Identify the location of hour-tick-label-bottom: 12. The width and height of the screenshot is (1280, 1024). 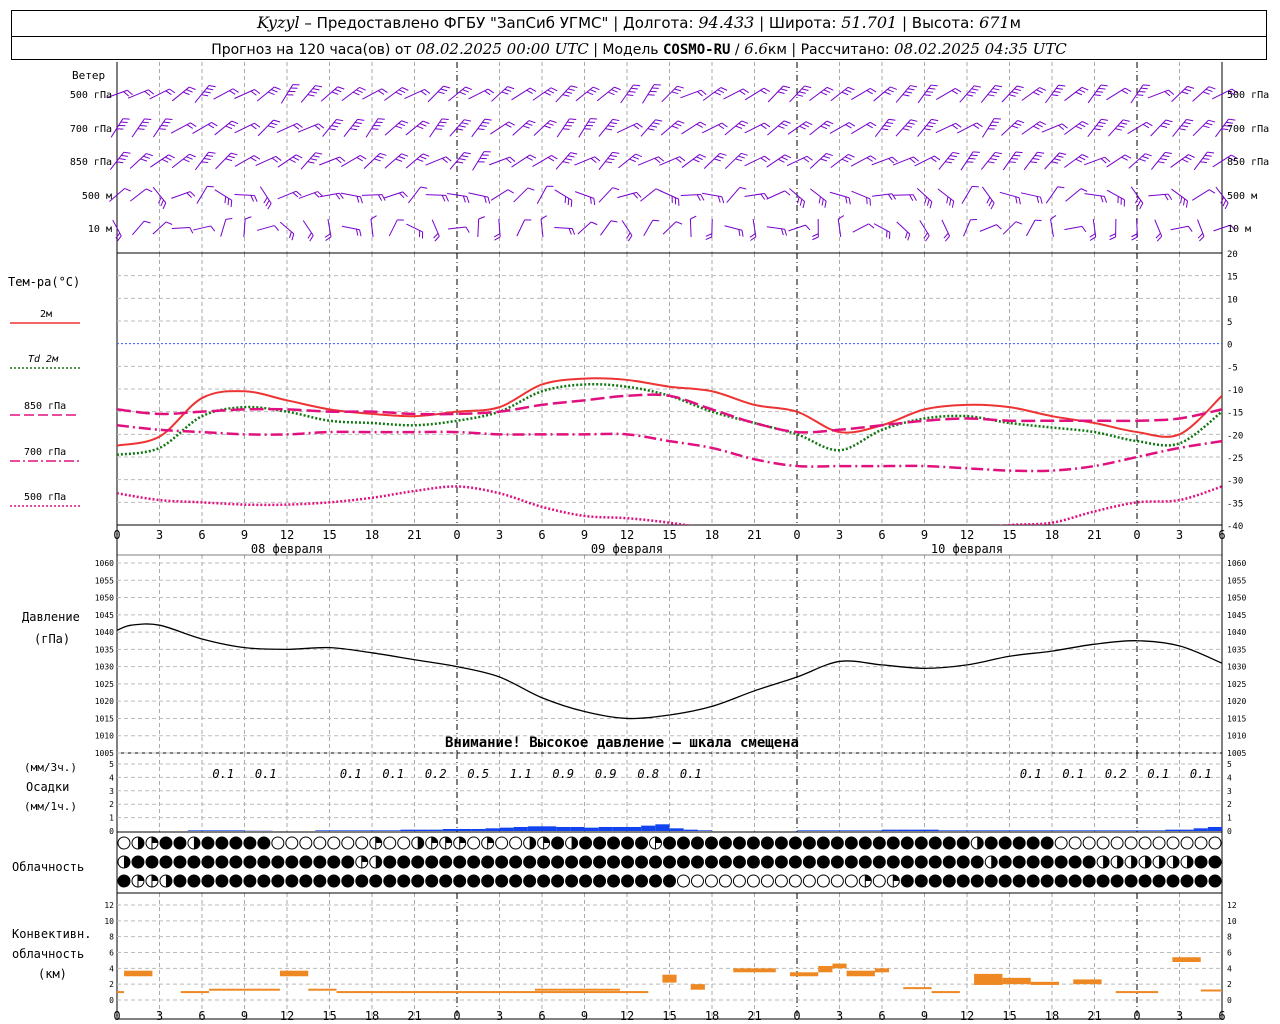
(627, 1016).